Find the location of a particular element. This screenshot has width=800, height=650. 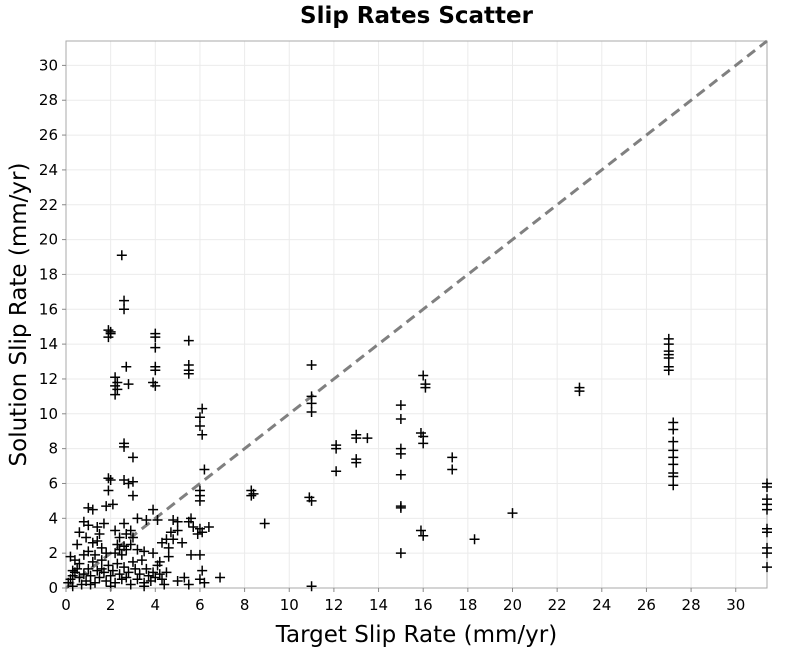

y-tick-label: 28 is located at coordinates (48, 100).